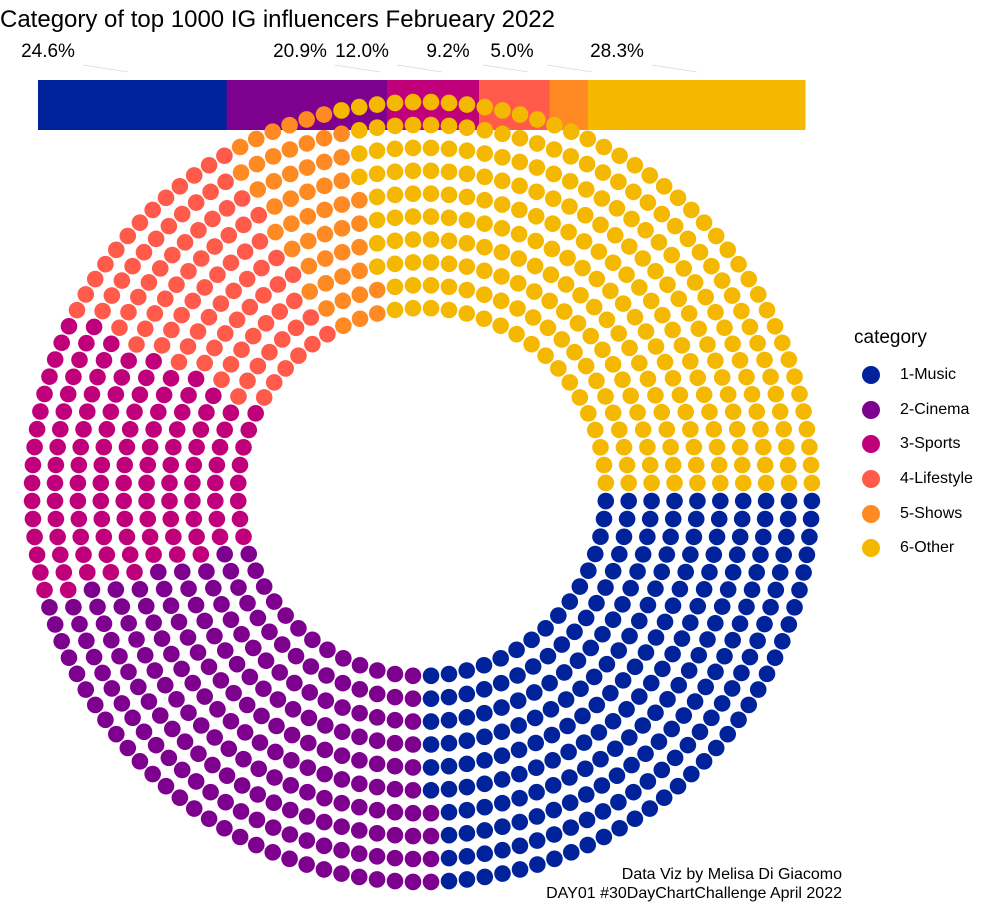  What do you see at coordinates (362, 51) in the screenshot?
I see `percent-label: 12.0%` at bounding box center [362, 51].